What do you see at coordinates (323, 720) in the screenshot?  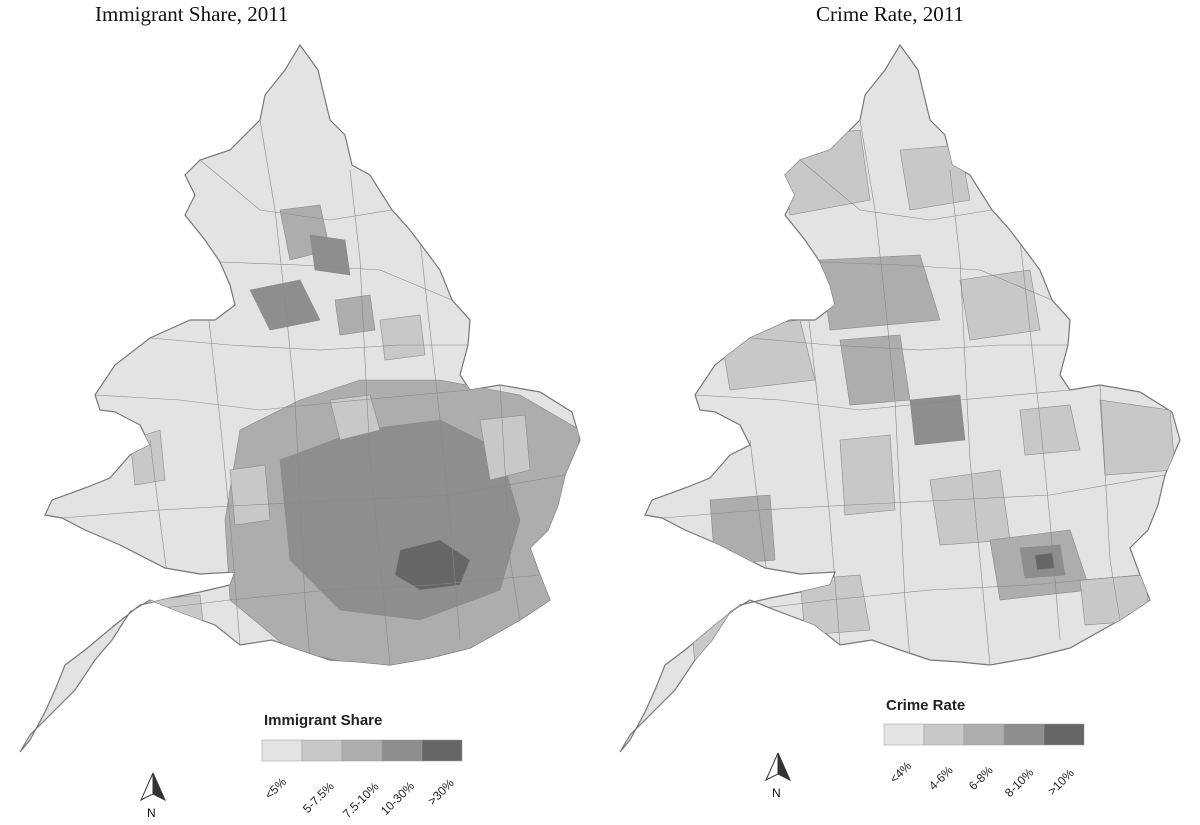 I see `legend-title: Immigrant Share` at bounding box center [323, 720].